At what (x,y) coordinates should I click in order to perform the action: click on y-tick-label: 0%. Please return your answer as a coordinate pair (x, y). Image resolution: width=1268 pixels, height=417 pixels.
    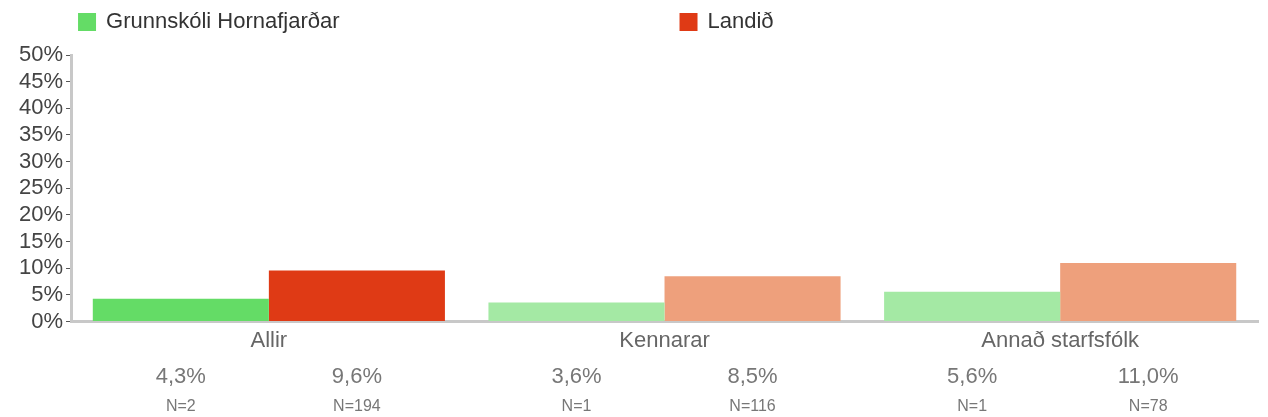
    Looking at the image, I should click on (47, 320).